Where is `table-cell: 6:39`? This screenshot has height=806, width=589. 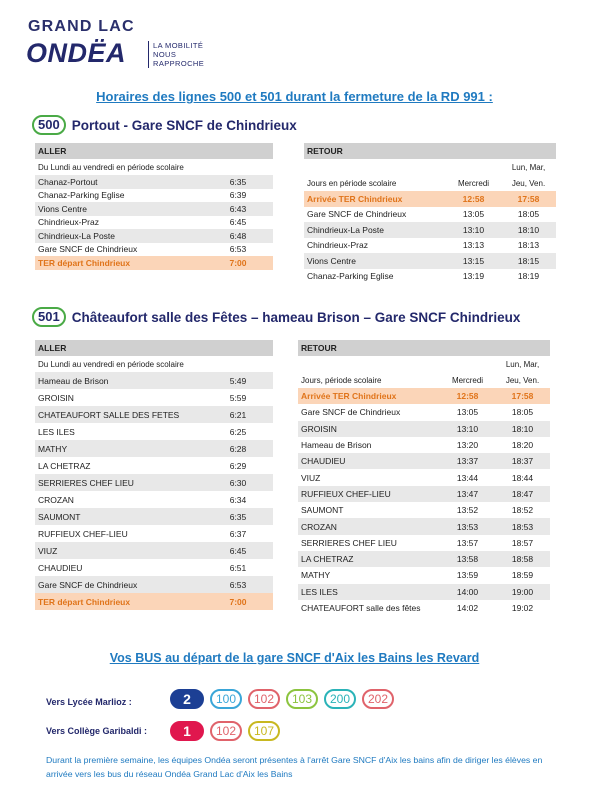 table-cell: 6:39 is located at coordinates (238, 195).